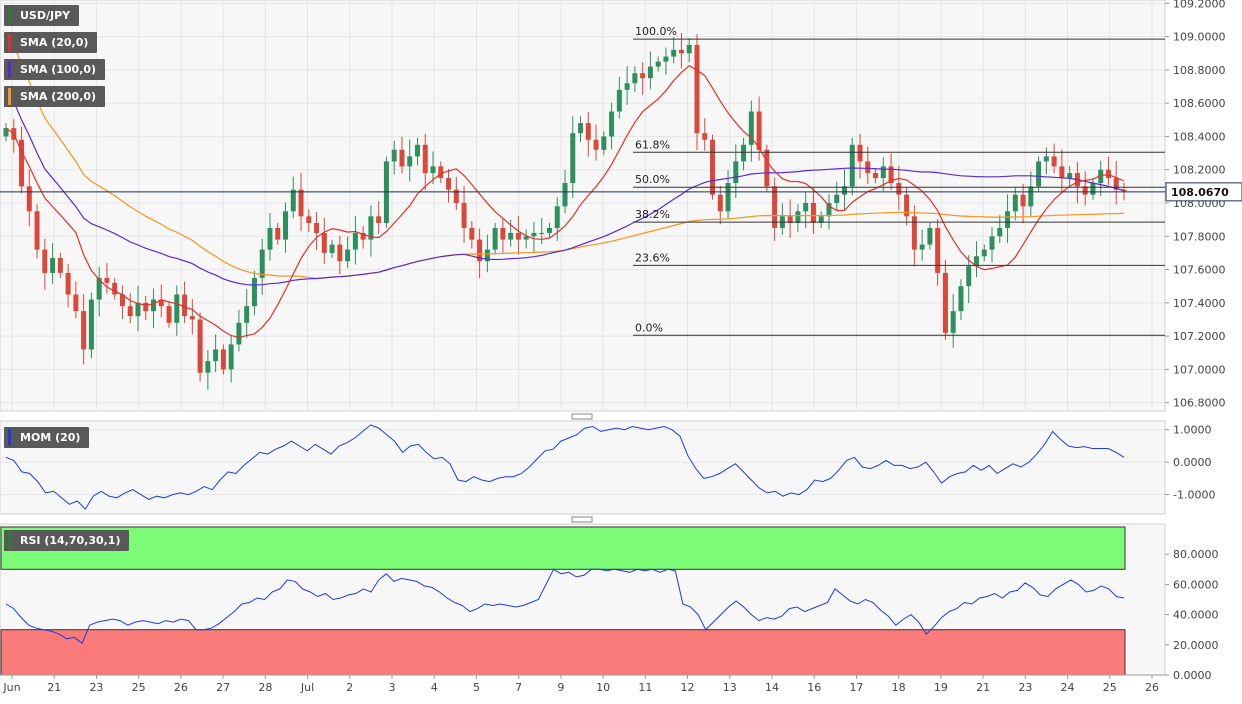 This screenshot has height=704, width=1242. Describe the element at coordinates (652, 179) in the screenshot. I see `fib-level-label: 50.0%` at that location.